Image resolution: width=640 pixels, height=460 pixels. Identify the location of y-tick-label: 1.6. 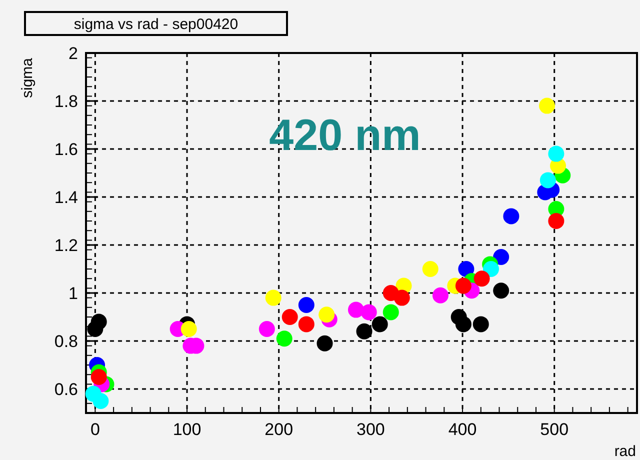
(66, 149).